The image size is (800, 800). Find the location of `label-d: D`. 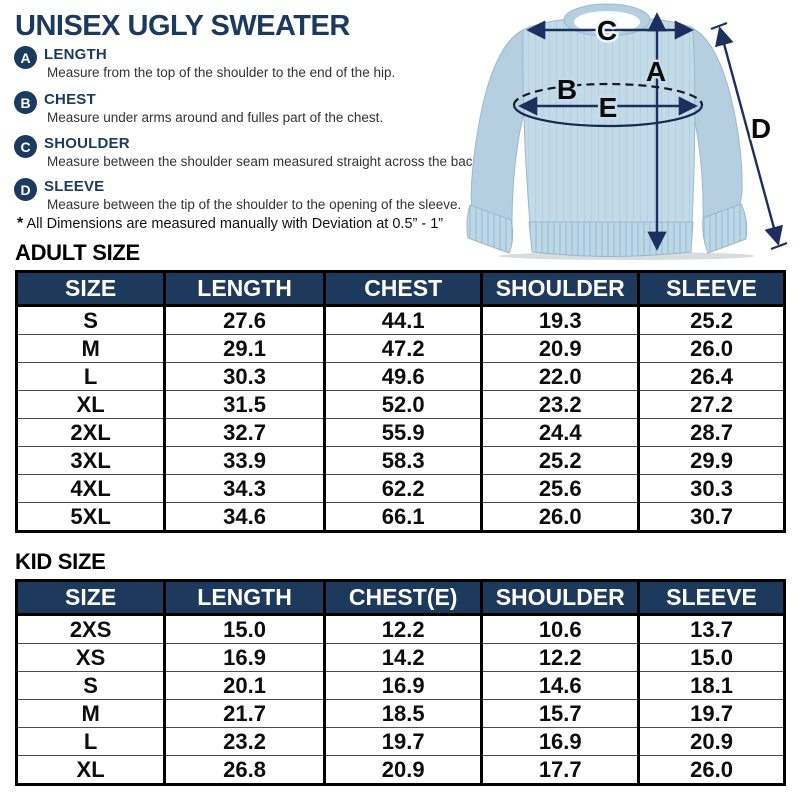

label-d: D is located at coordinates (761, 128).